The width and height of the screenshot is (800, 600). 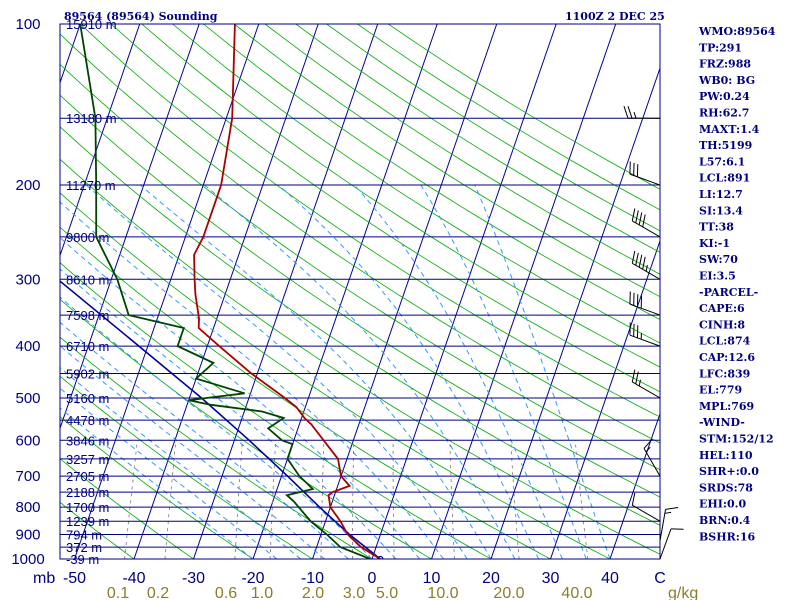 I want to click on mixing-ratio-tick-label: 10.0, so click(x=442, y=592).